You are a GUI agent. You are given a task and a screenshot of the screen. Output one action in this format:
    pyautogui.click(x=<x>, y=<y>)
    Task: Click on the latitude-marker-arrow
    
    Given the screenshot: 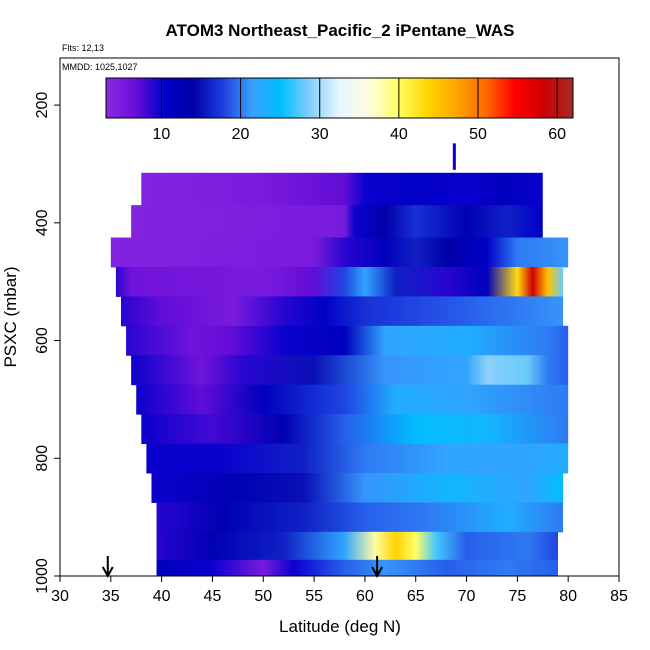 What is the action you would take?
    pyautogui.click(x=107, y=567)
    